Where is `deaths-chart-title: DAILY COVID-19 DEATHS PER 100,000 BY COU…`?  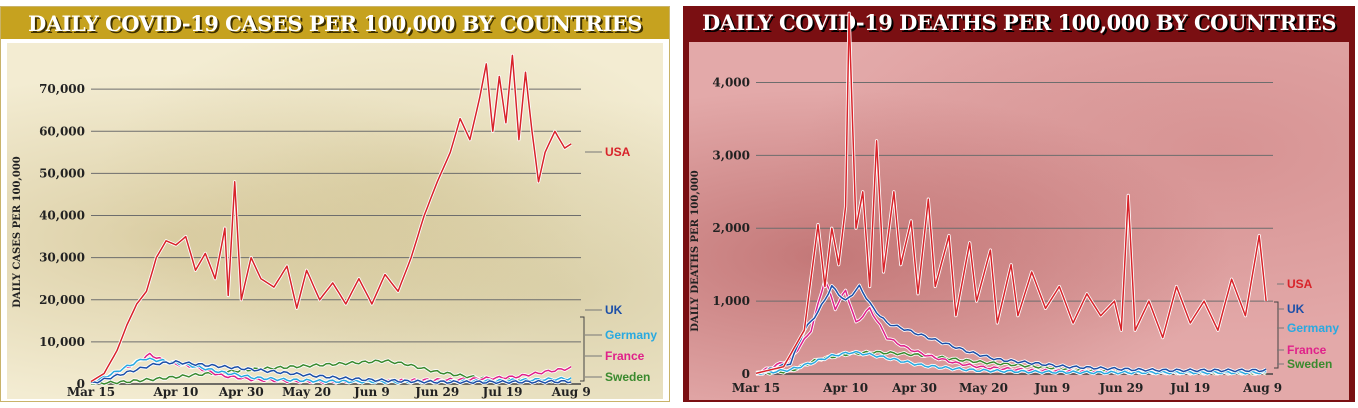
deaths-chart-title: DAILY COVID-19 DEATHS PER 100,000 BY COU… is located at coordinates (1019, 22).